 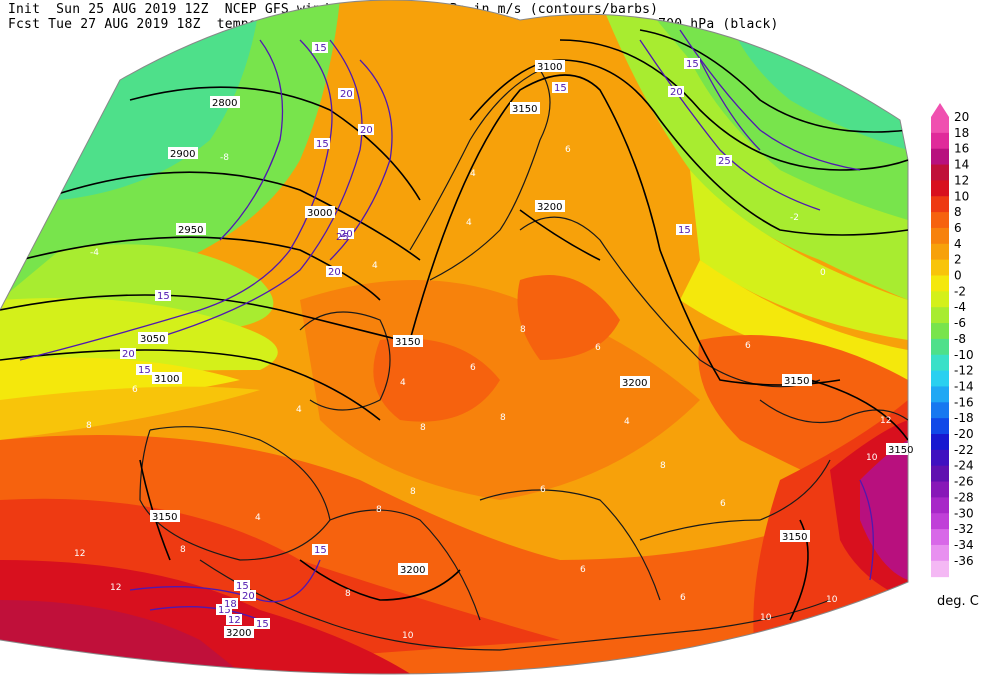 I want to click on svg-text: 2800, so click(x=224, y=103).